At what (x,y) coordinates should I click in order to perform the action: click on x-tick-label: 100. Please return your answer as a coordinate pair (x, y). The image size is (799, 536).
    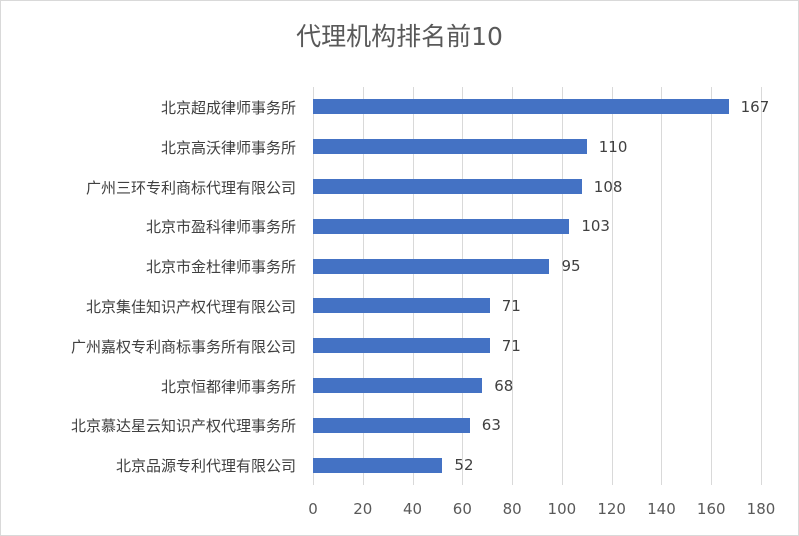
    Looking at the image, I should click on (562, 509).